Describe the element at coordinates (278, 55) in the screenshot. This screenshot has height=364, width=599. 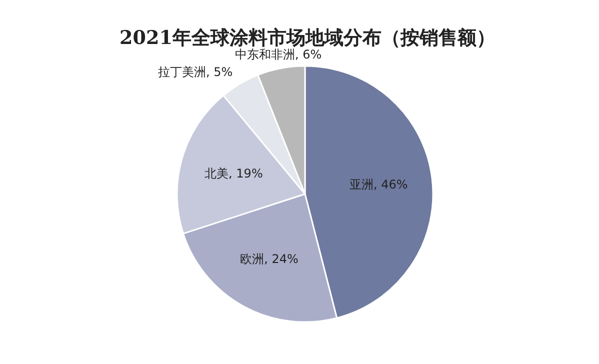
I see `slice-label: 中东和非洲, 6%` at that location.